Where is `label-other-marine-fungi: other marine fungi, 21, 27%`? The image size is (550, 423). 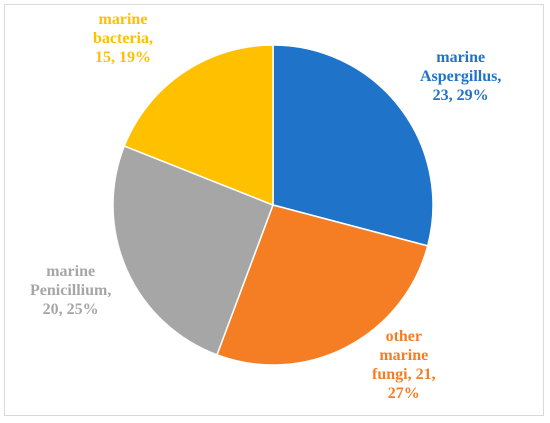 label-other-marine-fungi: other marine fungi, 21, 27% is located at coordinates (404, 365).